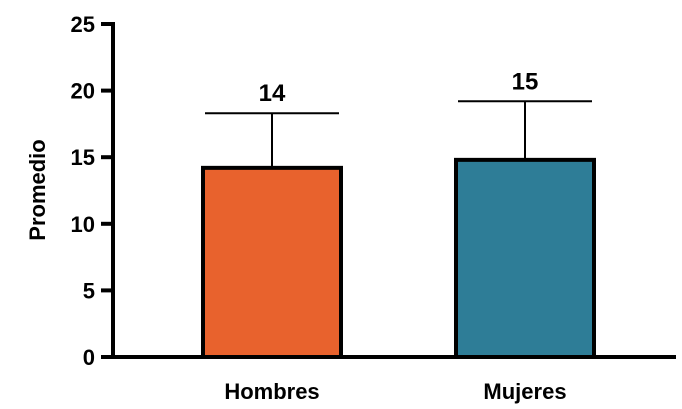  Describe the element at coordinates (83, 91) in the screenshot. I see `y-tick-label: 20` at that location.